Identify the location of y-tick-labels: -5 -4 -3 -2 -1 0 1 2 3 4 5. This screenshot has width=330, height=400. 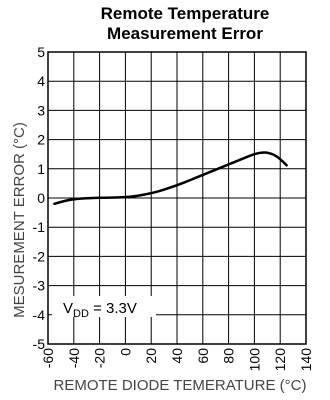
(39, 198).